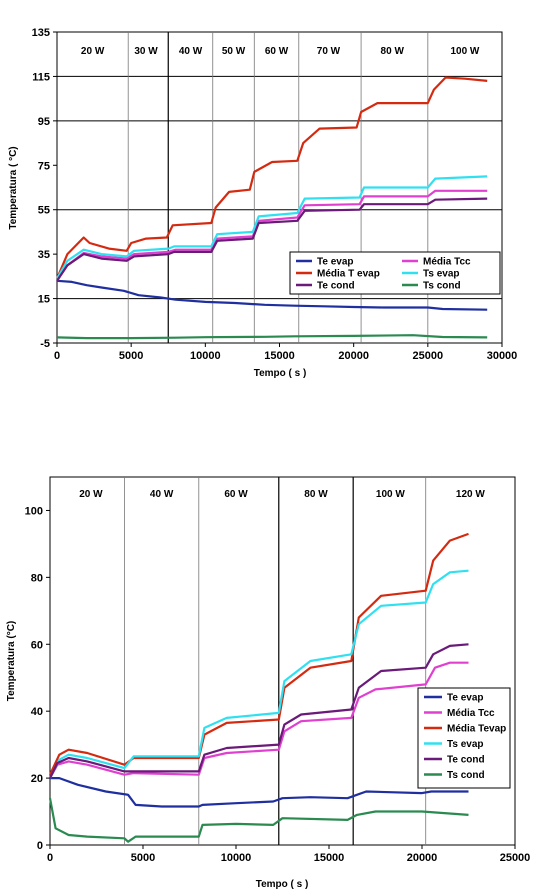 This screenshot has width=555, height=894. I want to click on y-tick-label: 115, so click(41, 77).